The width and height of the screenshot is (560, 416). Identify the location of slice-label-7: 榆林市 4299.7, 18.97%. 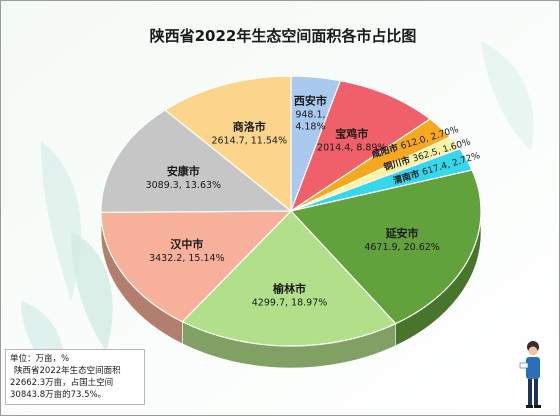
(290, 295).